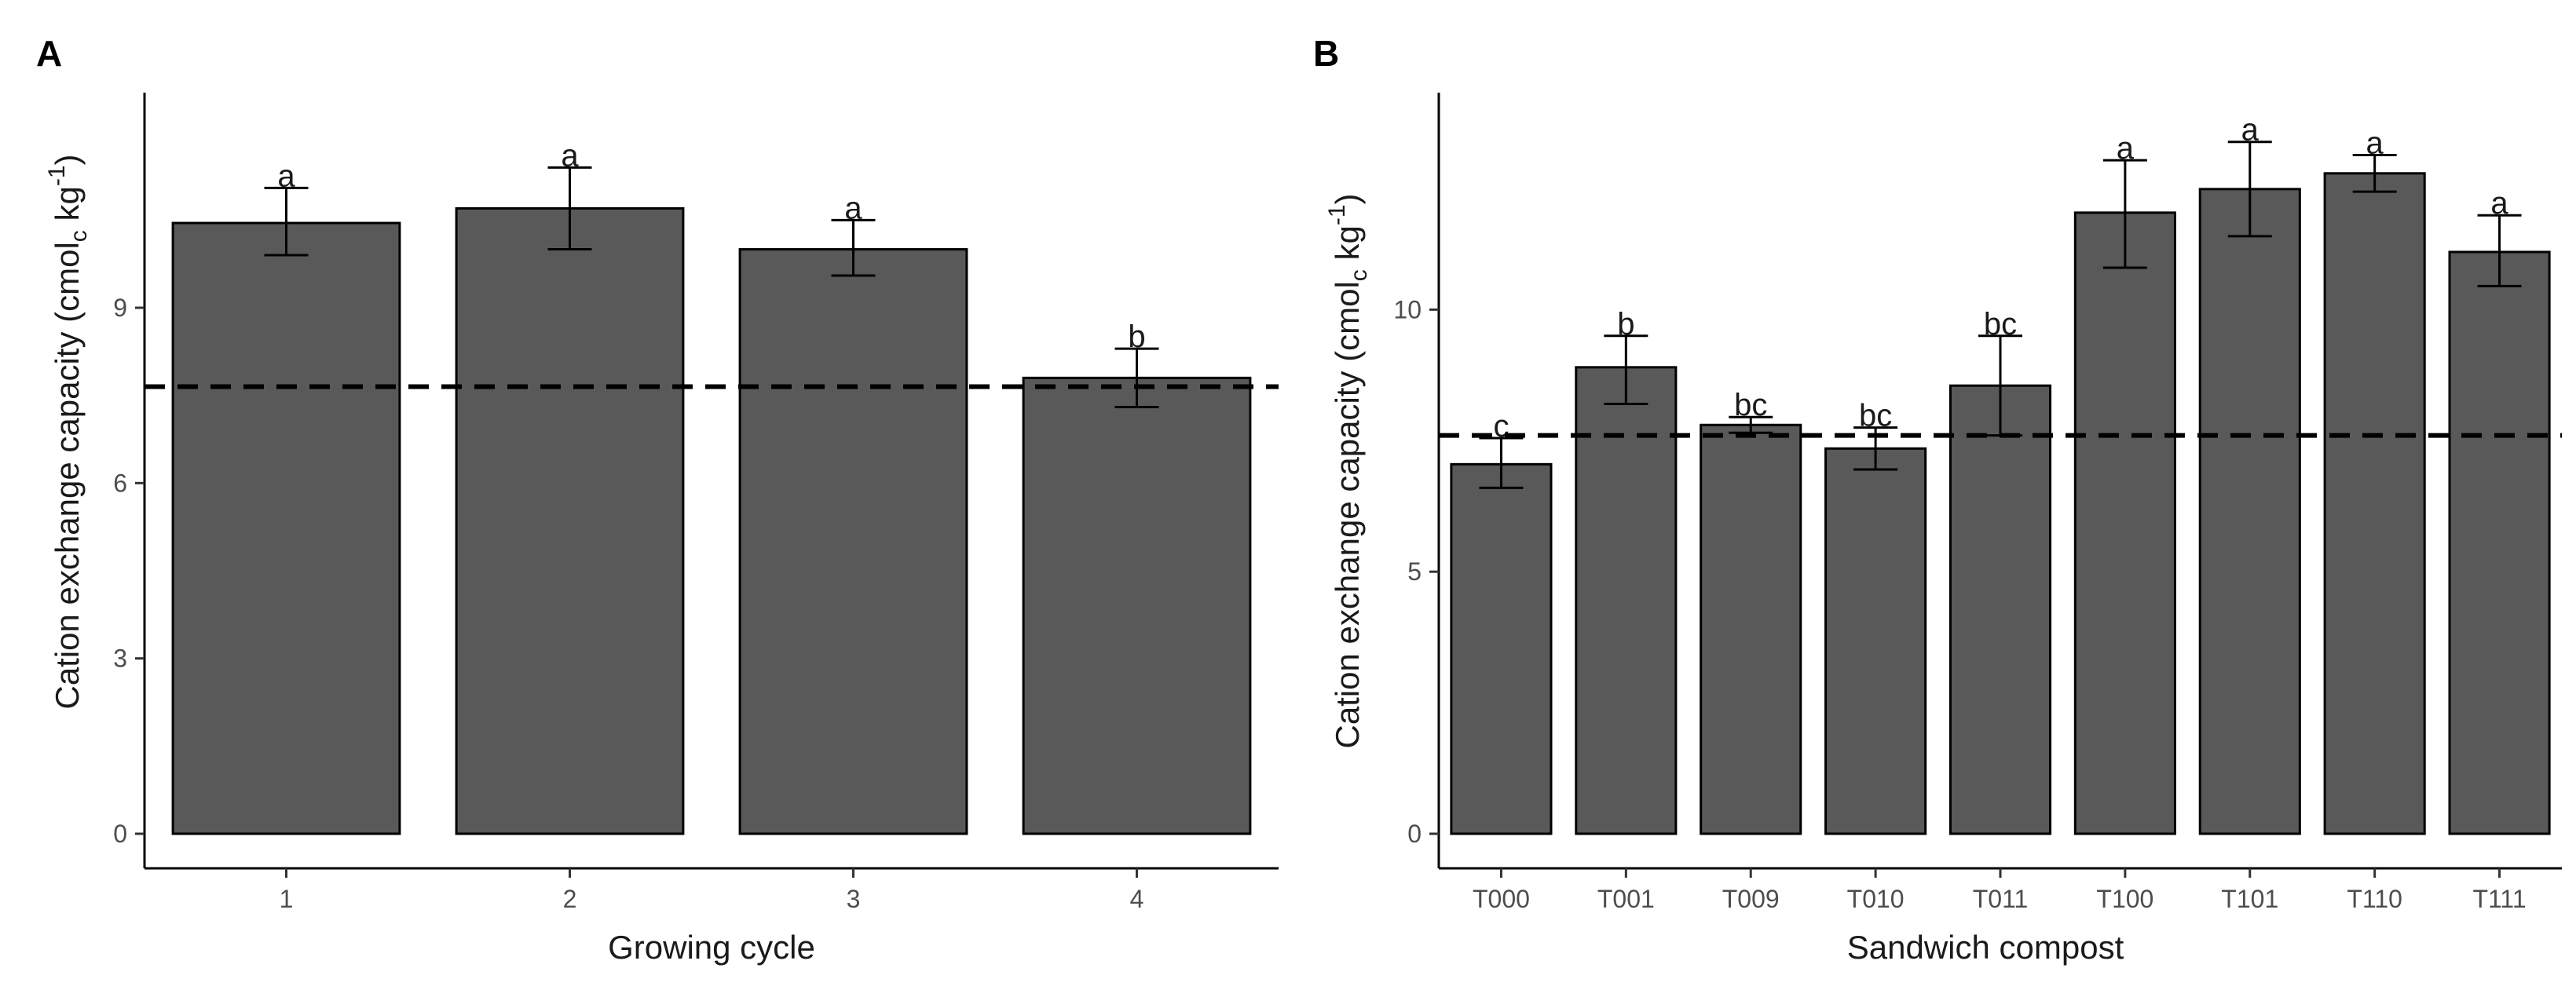 Image resolution: width=2576 pixels, height=990 pixels. Describe the element at coordinates (1326, 53) in the screenshot. I see `panel-letter-b: B` at that location.